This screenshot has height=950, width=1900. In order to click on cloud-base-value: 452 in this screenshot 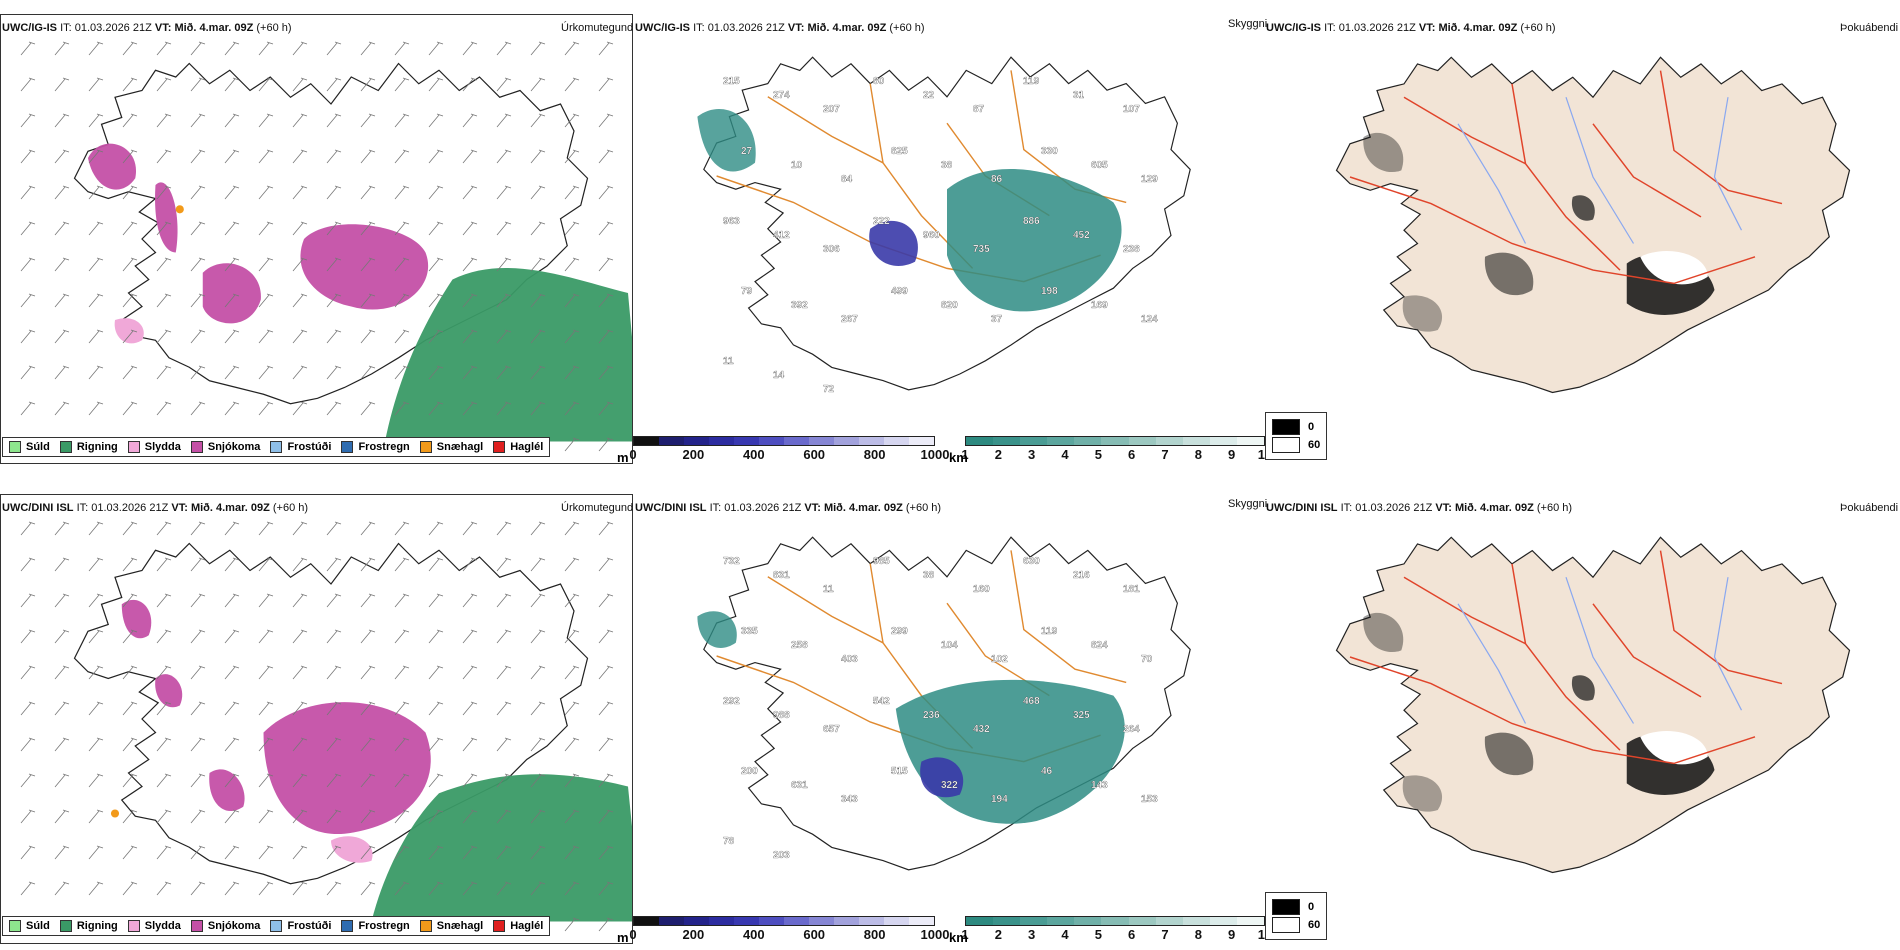, I will do `click(1081, 235)`.